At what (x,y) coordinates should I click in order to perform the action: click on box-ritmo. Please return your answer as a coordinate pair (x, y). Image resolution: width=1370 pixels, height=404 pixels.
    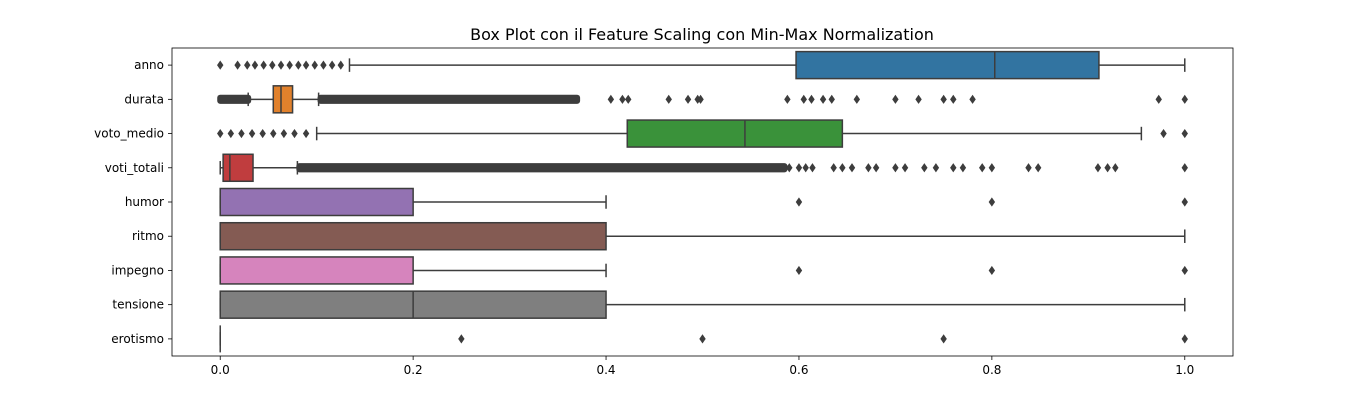
    Looking at the image, I should click on (413, 236).